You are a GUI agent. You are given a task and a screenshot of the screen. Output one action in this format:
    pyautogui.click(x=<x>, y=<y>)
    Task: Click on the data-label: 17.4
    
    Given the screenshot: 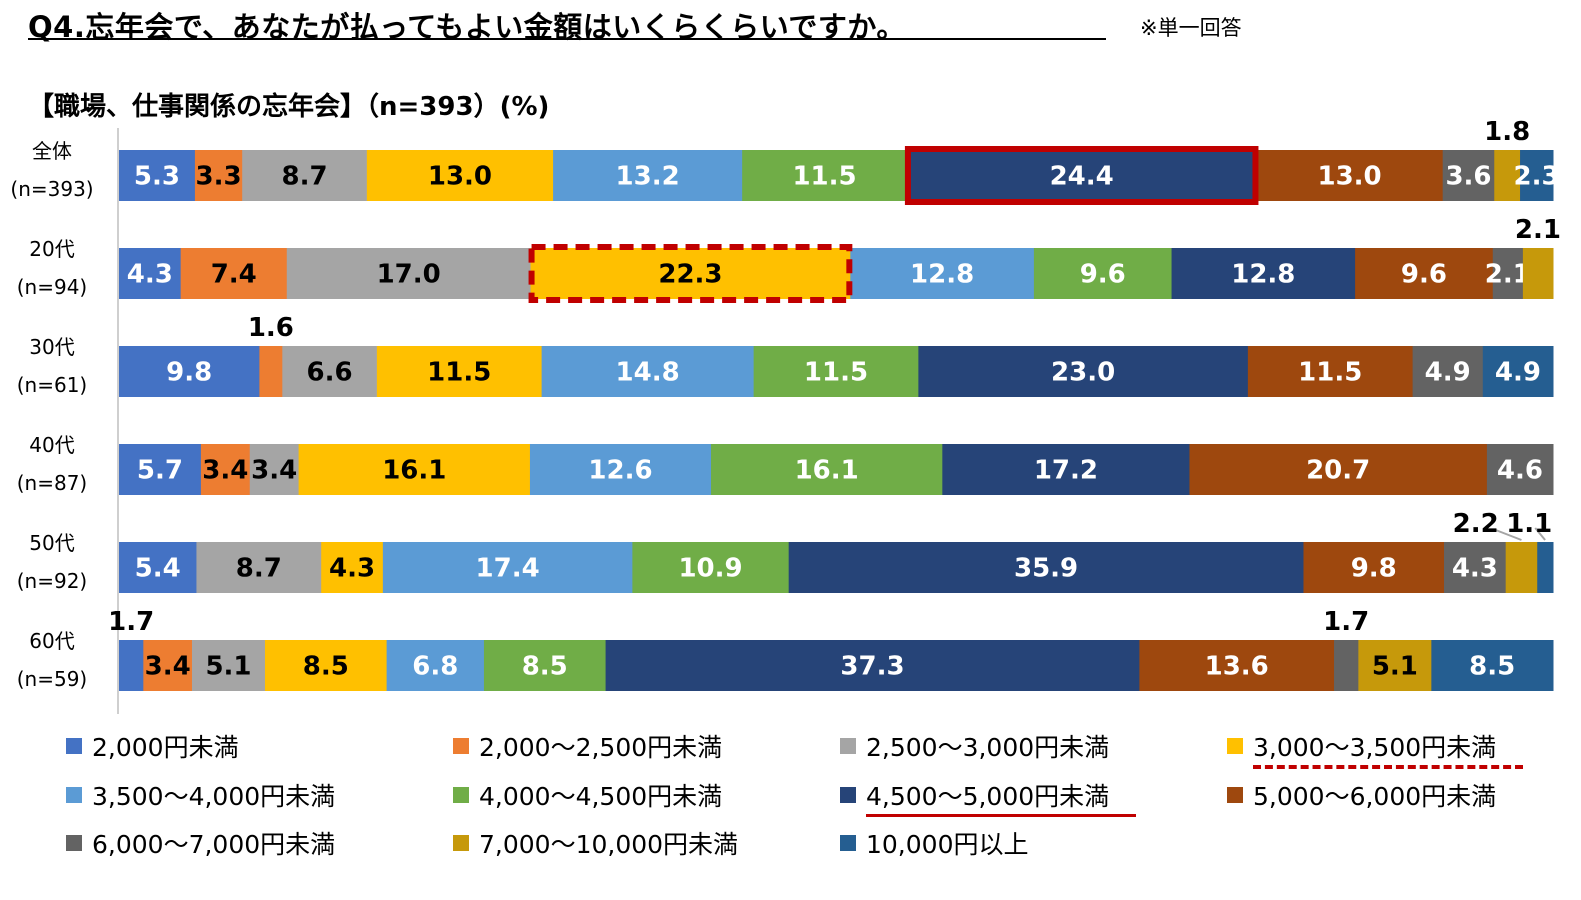 What is the action you would take?
    pyautogui.click(x=508, y=569)
    